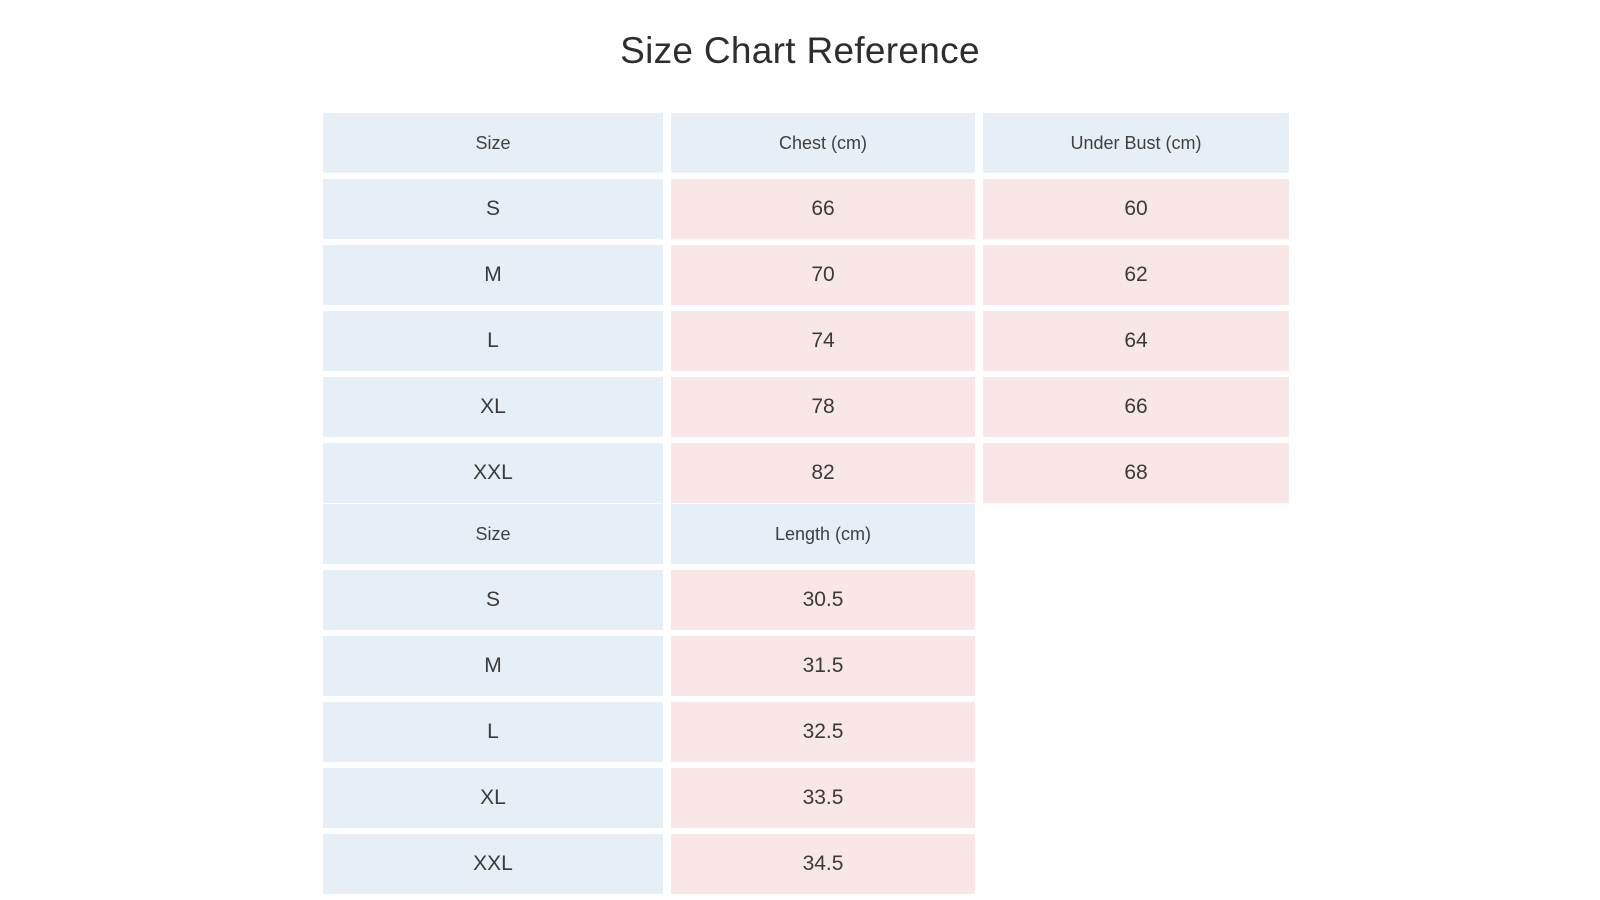  Describe the element at coordinates (823, 407) in the screenshot. I see `chest-cell: 78` at that location.